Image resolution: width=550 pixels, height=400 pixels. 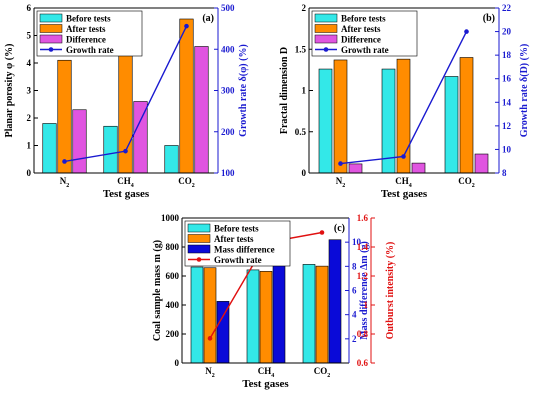 I want to click on y-tick-label-2: 200, so click(x=173, y=334).